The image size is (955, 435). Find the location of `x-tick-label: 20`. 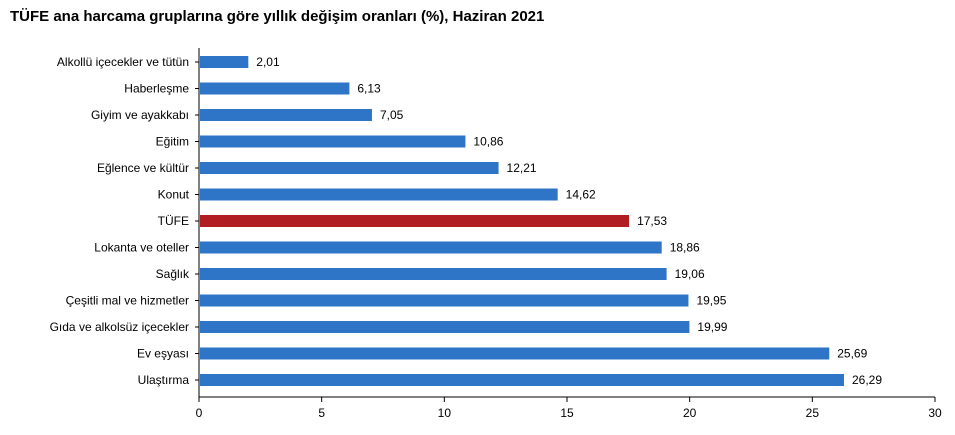

x-tick-label: 20 is located at coordinates (690, 413).